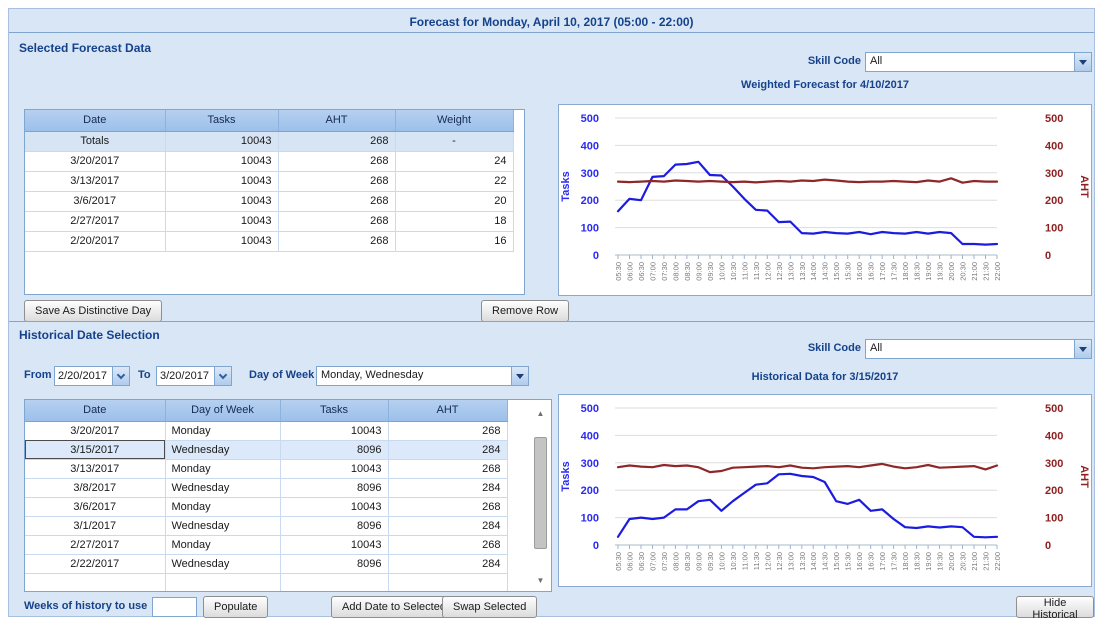 The height and width of the screenshot is (627, 1103). Describe the element at coordinates (266, 507) in the screenshot. I see `table-row: 3/6/2017 Monday 10043 268` at that location.